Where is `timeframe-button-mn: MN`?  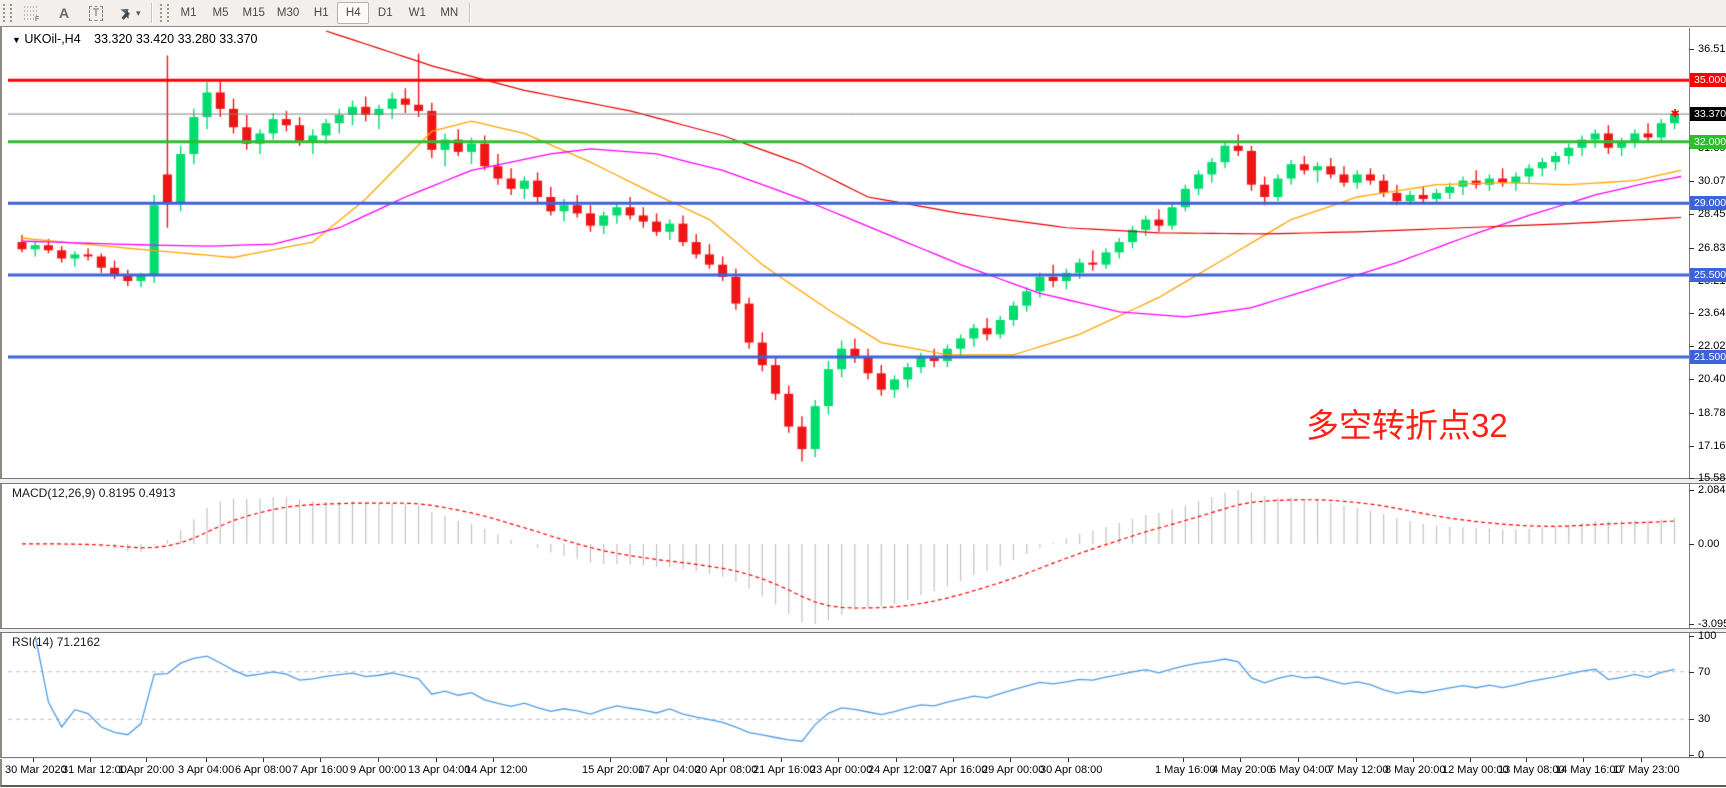
timeframe-button-mn: MN is located at coordinates (449, 13).